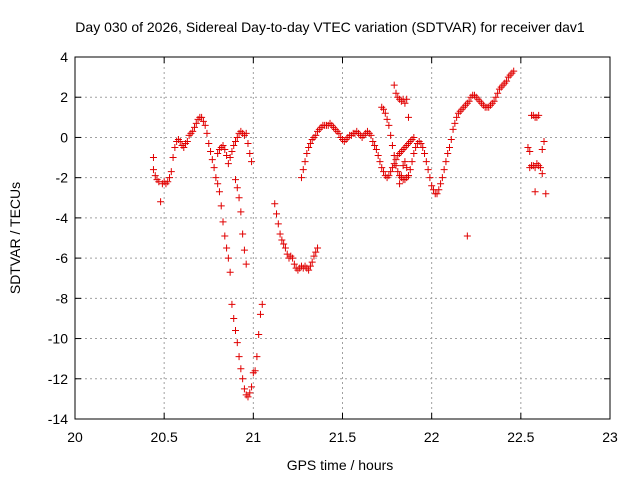 The image size is (640, 485). Describe the element at coordinates (64, 137) in the screenshot. I see `y-tick-label: 0` at that location.